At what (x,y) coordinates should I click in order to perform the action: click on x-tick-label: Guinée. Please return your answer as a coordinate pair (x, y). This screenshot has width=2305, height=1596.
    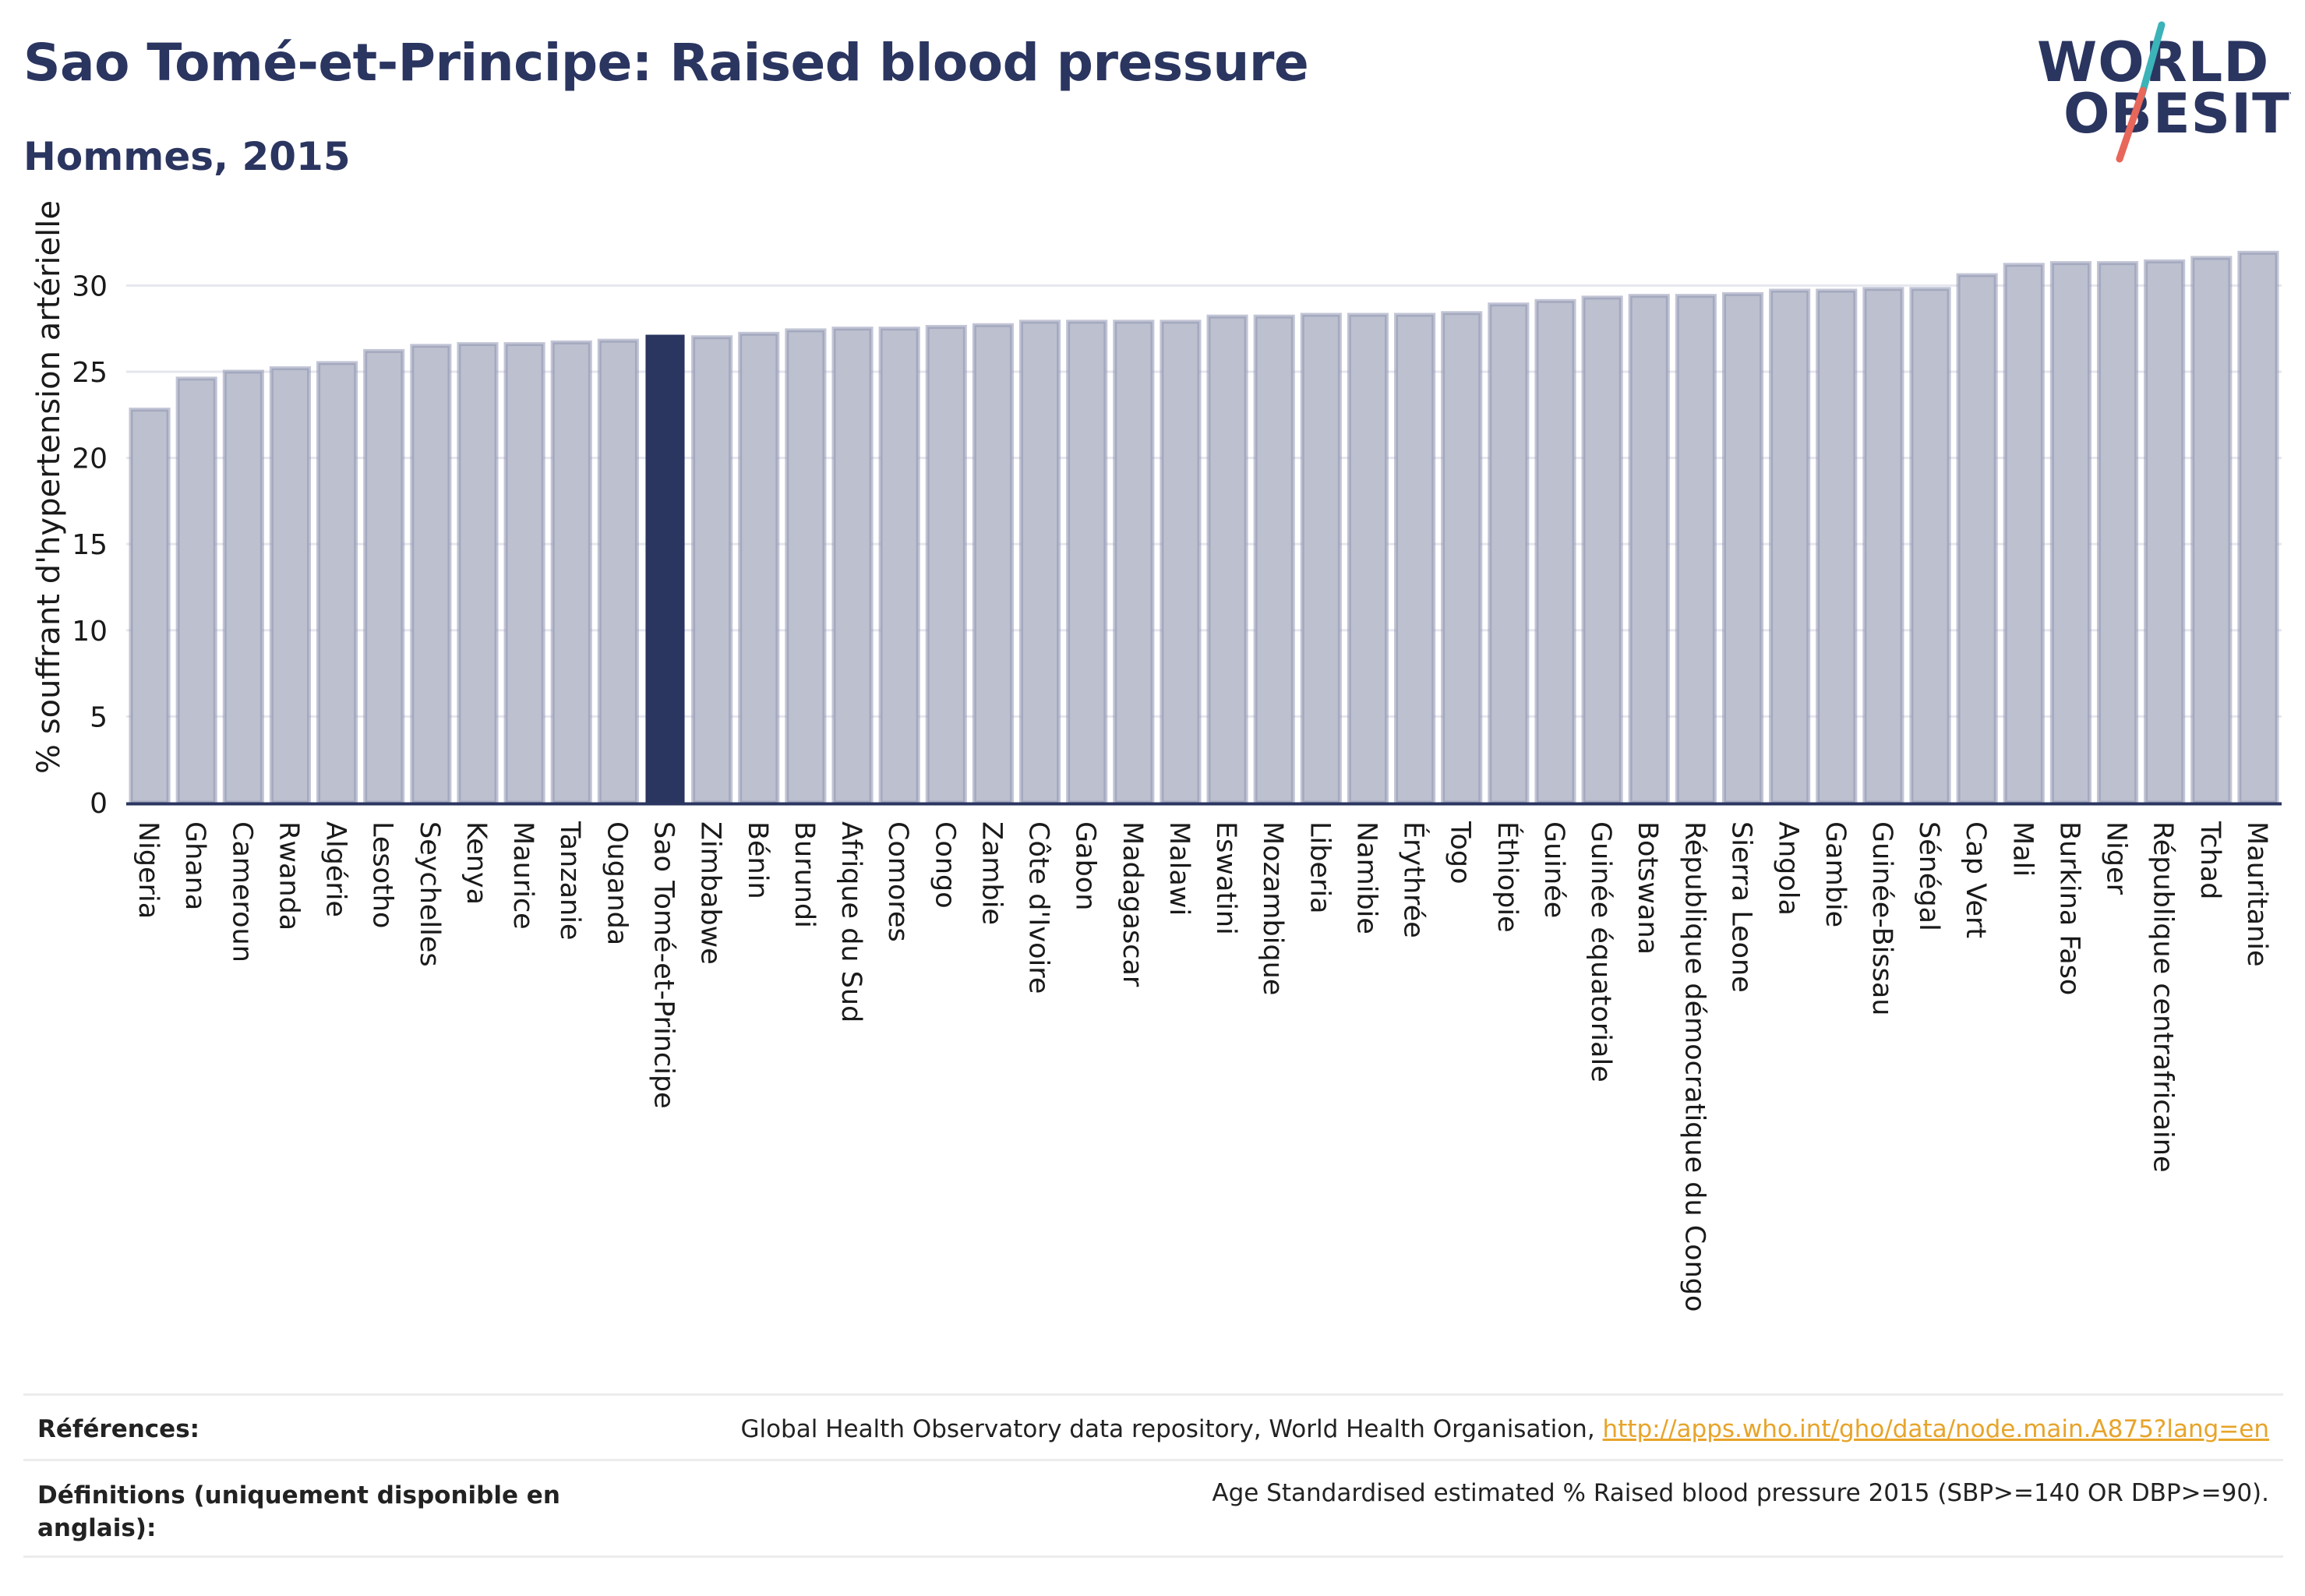
    Looking at the image, I should click on (1553, 869).